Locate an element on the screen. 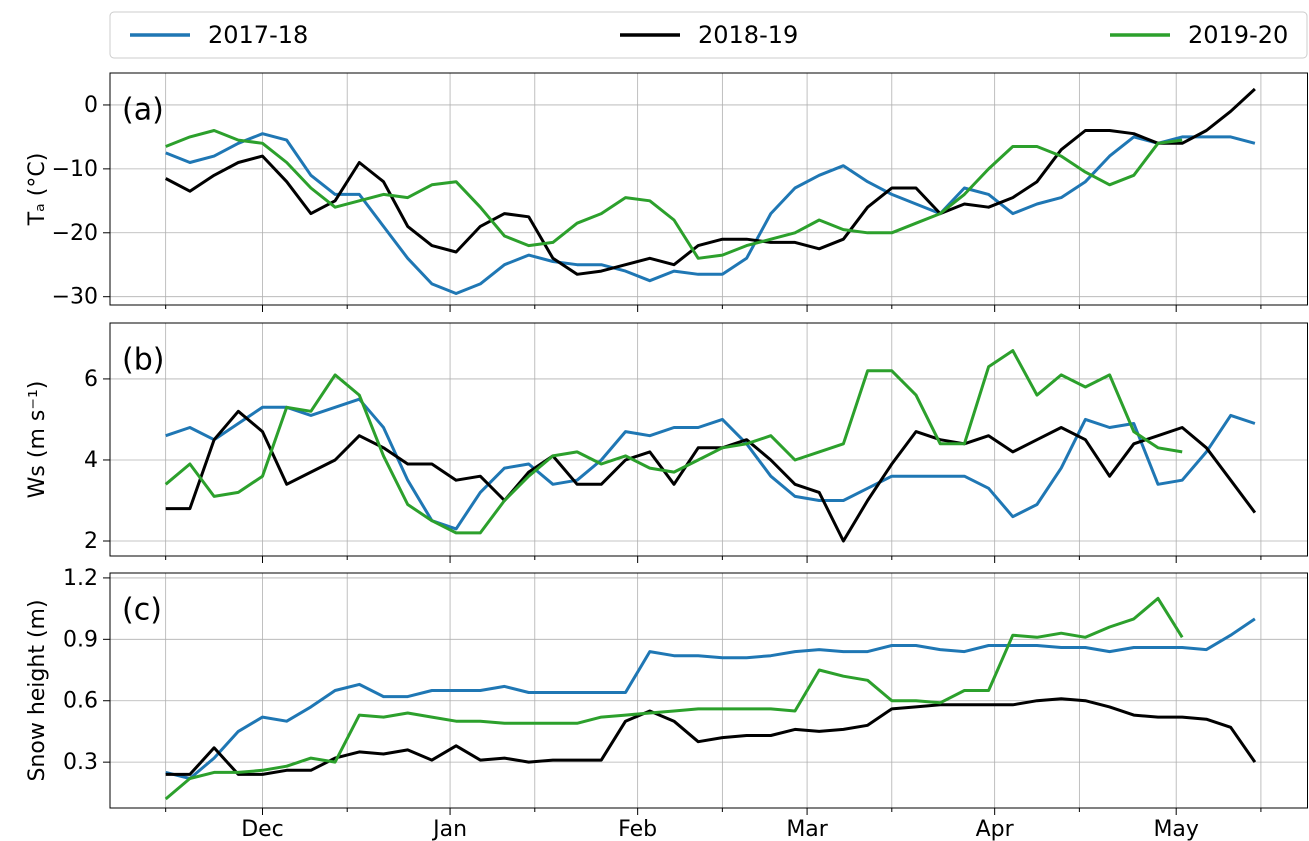 Image resolution: width=1309 pixels, height=841 pixels. x-tick-label: Feb is located at coordinates (637, 829).